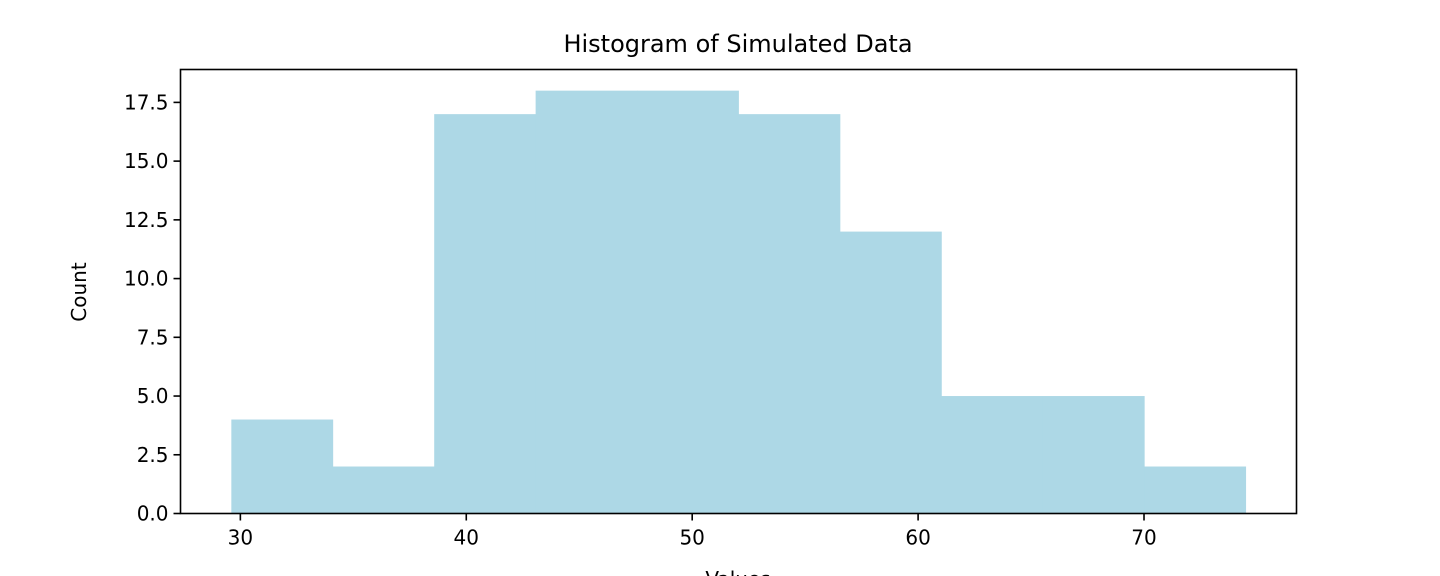  I want to click on y-axis-label: Count, so click(79, 292).